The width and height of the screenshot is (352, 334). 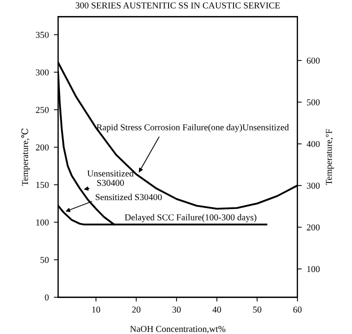 I want to click on y-tick-label: 350, so click(x=42, y=35).